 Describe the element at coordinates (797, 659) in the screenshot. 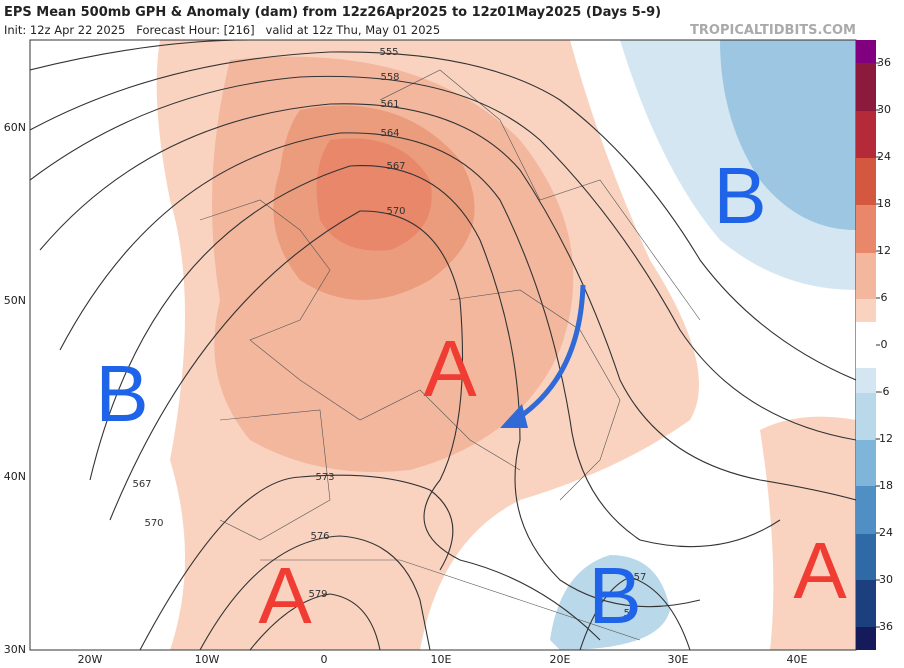

I see `longitude-label: 40E` at that location.